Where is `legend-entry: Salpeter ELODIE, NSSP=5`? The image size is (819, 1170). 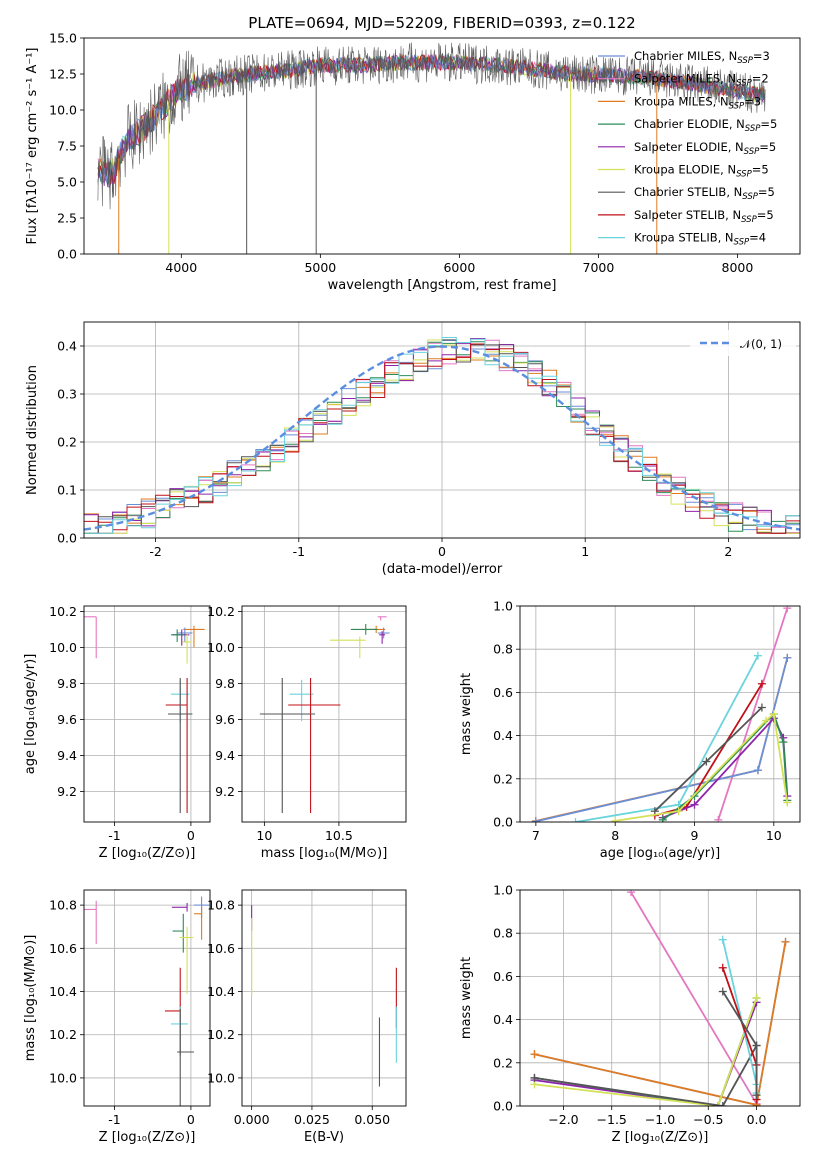 legend-entry: Salpeter ELODIE, NSSP=5 is located at coordinates (705, 148).